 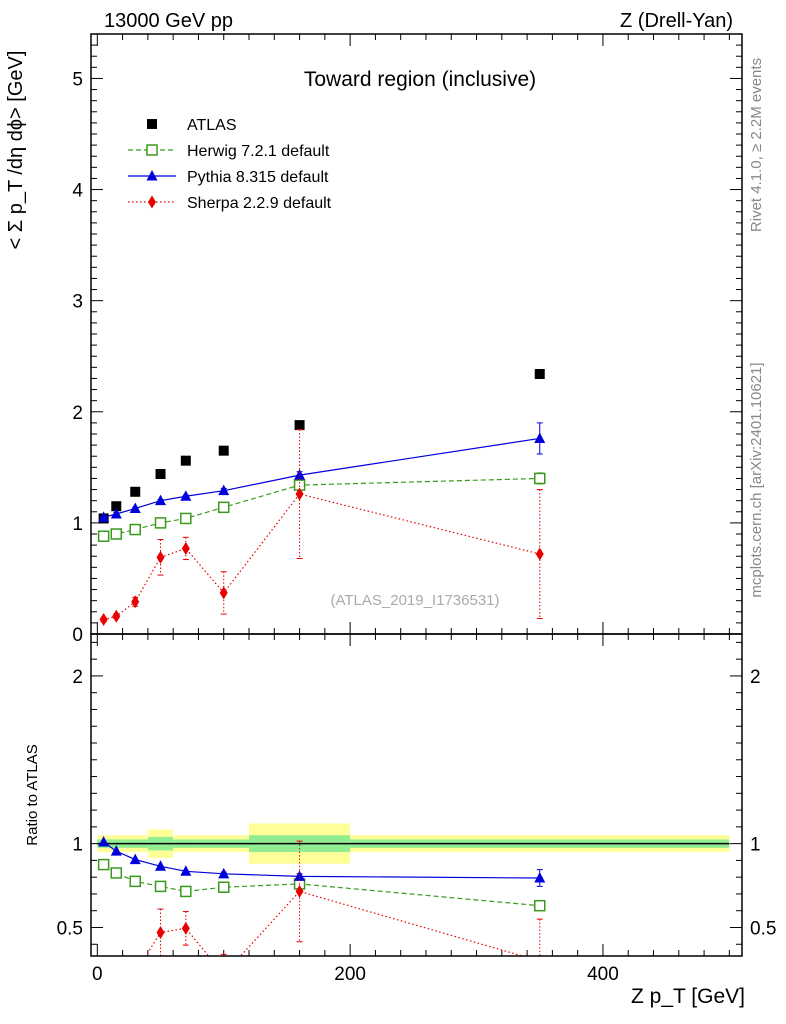 What do you see at coordinates (350, 974) in the screenshot?
I see `x-tick-label: 200` at bounding box center [350, 974].